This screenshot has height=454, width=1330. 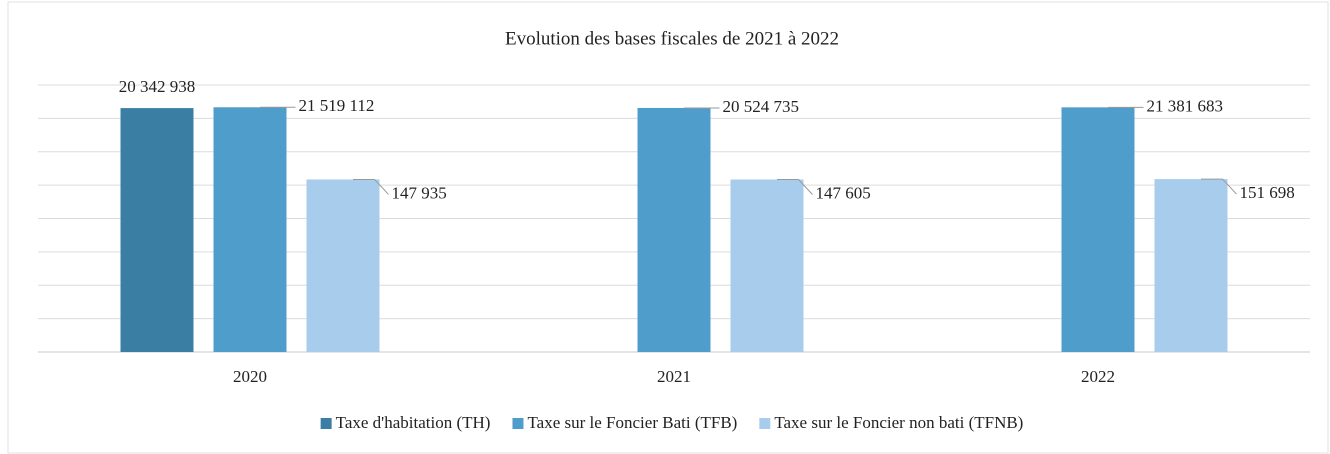 What do you see at coordinates (419, 192) in the screenshot?
I see `data-label: 147 935` at bounding box center [419, 192].